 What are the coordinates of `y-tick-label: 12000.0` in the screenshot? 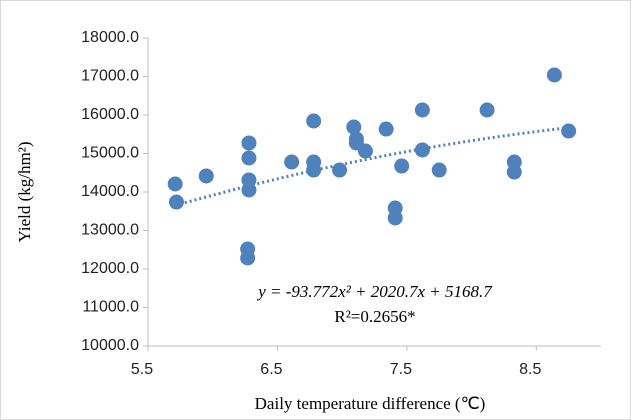 It's located at (110, 268).